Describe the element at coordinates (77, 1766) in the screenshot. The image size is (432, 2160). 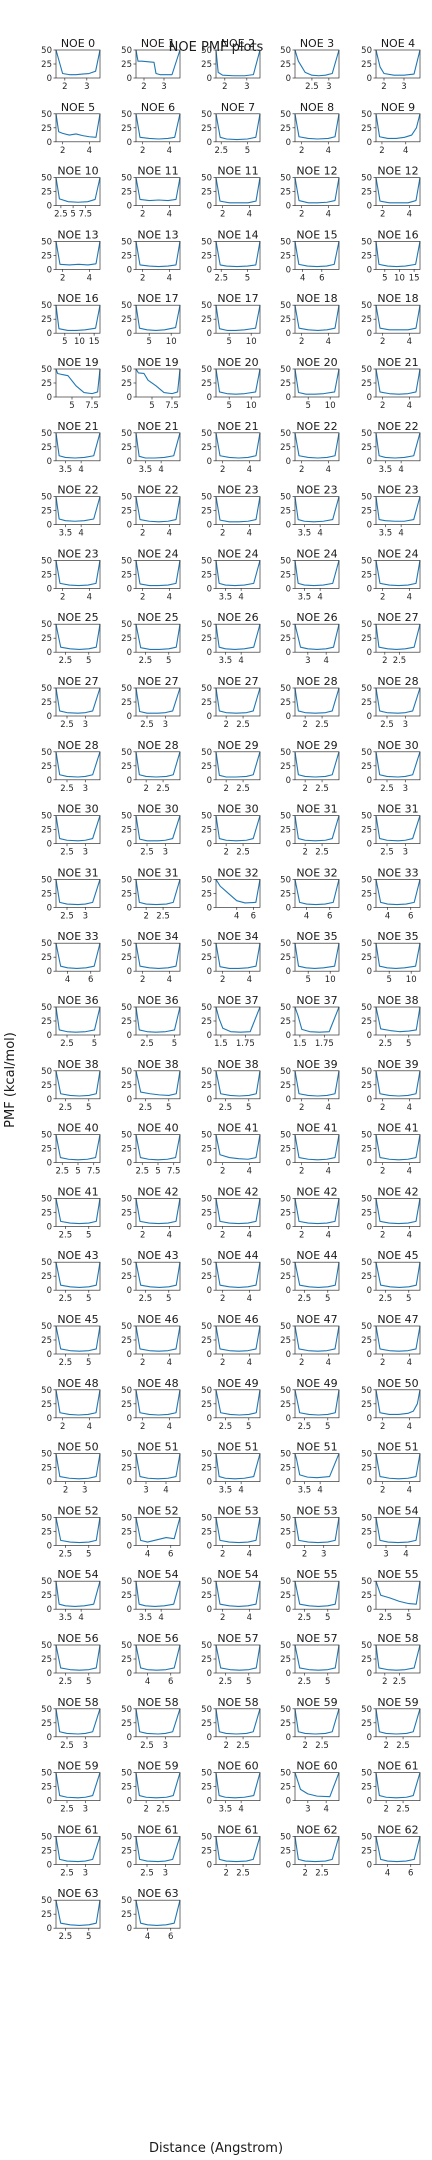
I see `panel-title: NOE 59` at that location.